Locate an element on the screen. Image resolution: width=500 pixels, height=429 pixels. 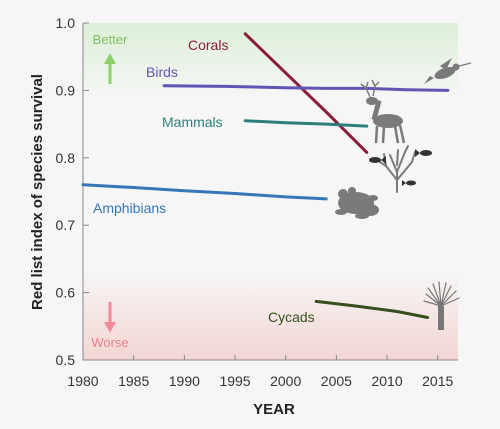
better-zone is located at coordinates (270, 60).